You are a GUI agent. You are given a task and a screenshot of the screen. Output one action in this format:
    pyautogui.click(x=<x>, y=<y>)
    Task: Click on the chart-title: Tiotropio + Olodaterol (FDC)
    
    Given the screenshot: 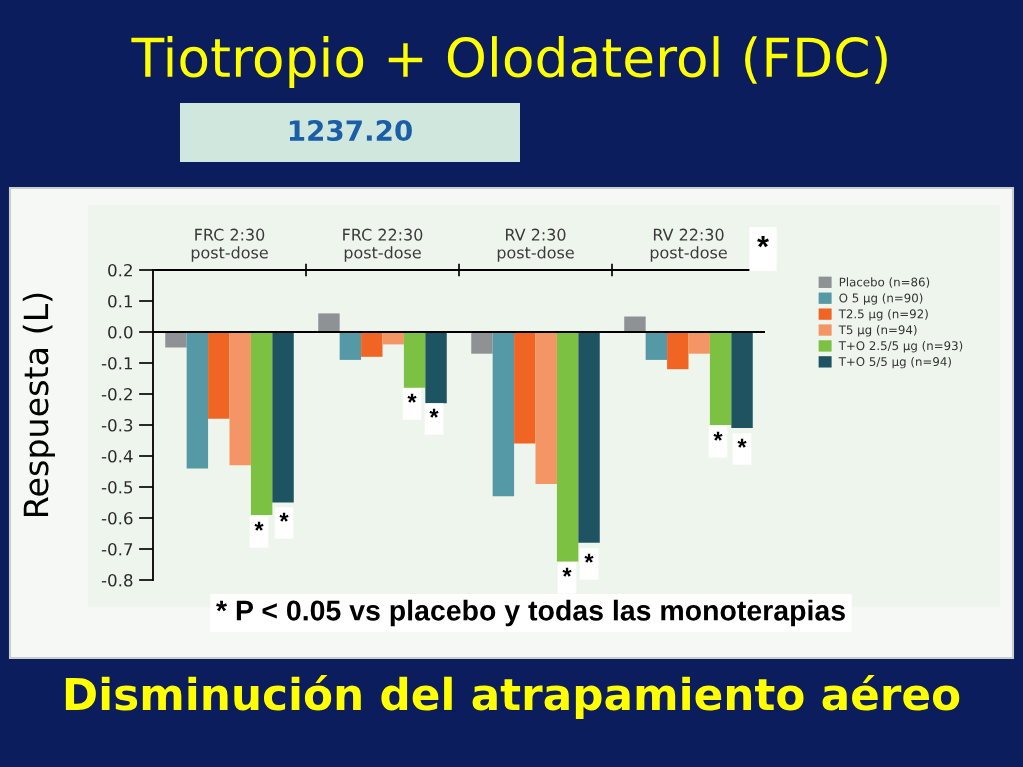 What is the action you would take?
    pyautogui.click(x=509, y=62)
    